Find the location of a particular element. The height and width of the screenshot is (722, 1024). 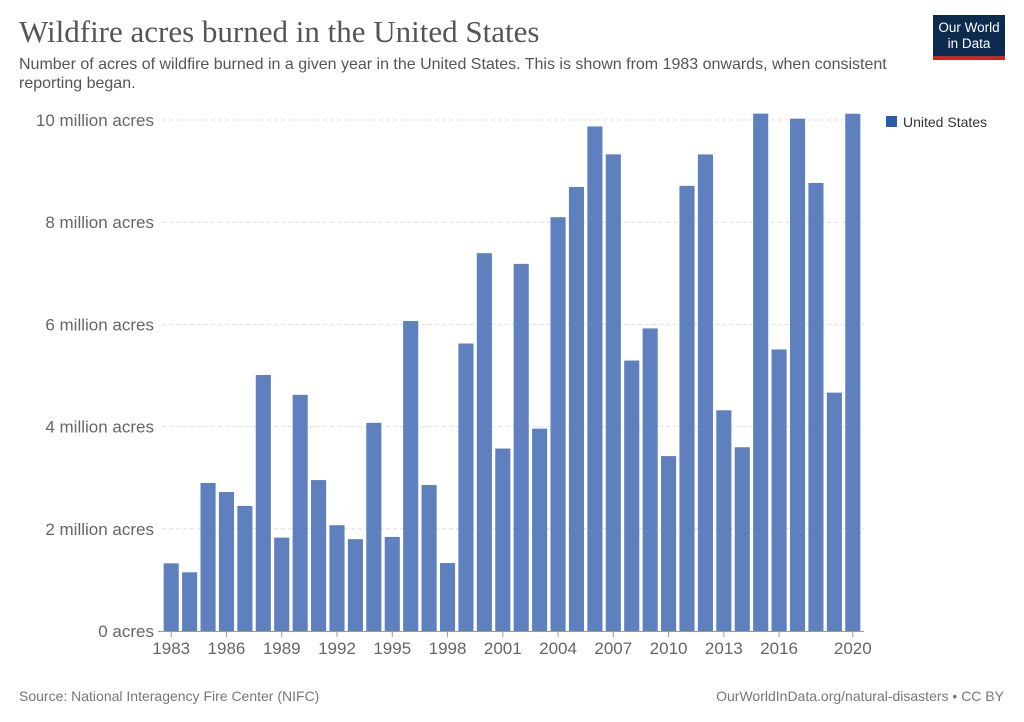

bar-2020 is located at coordinates (853, 372).